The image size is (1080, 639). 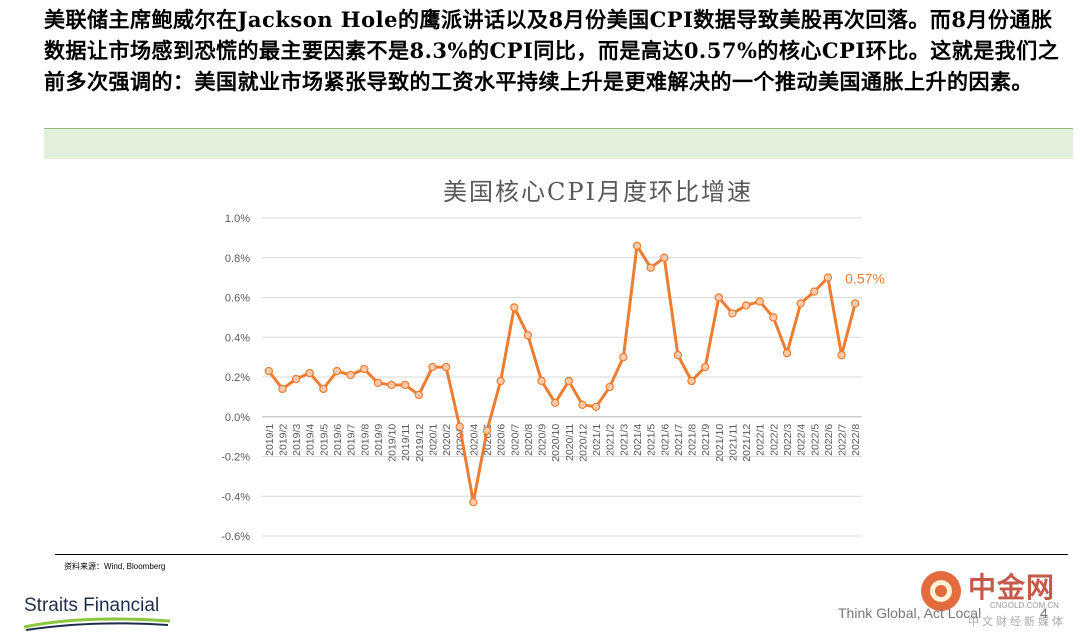 What do you see at coordinates (829, 440) in the screenshot?
I see `x-tick-label: 2022/6` at bounding box center [829, 440].